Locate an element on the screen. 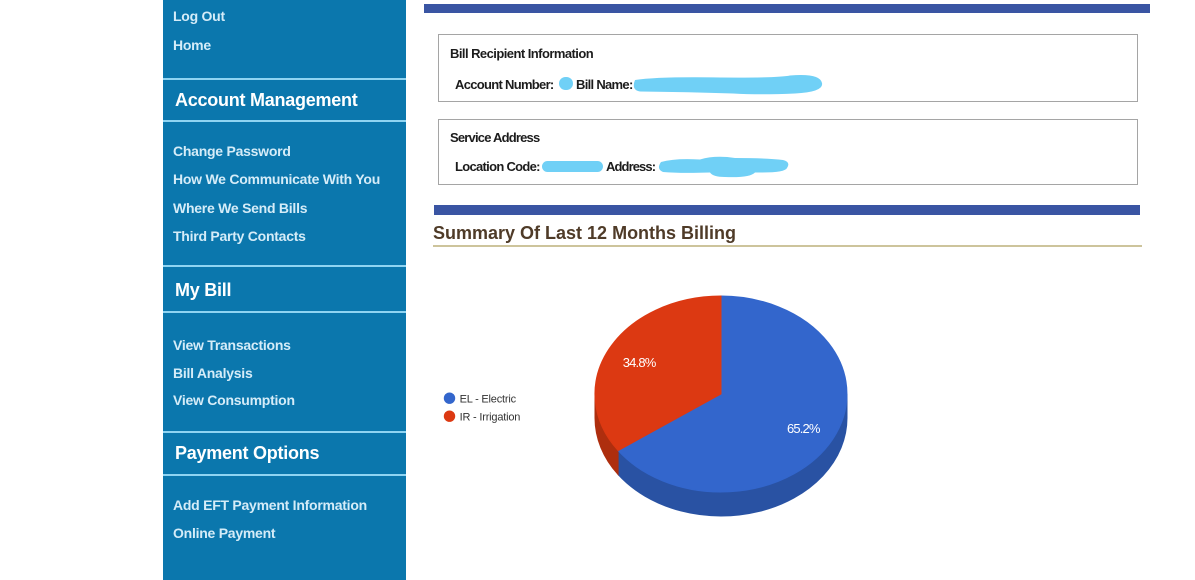 The width and height of the screenshot is (1195, 580). svg-text: EL - Electric is located at coordinates (488, 400).